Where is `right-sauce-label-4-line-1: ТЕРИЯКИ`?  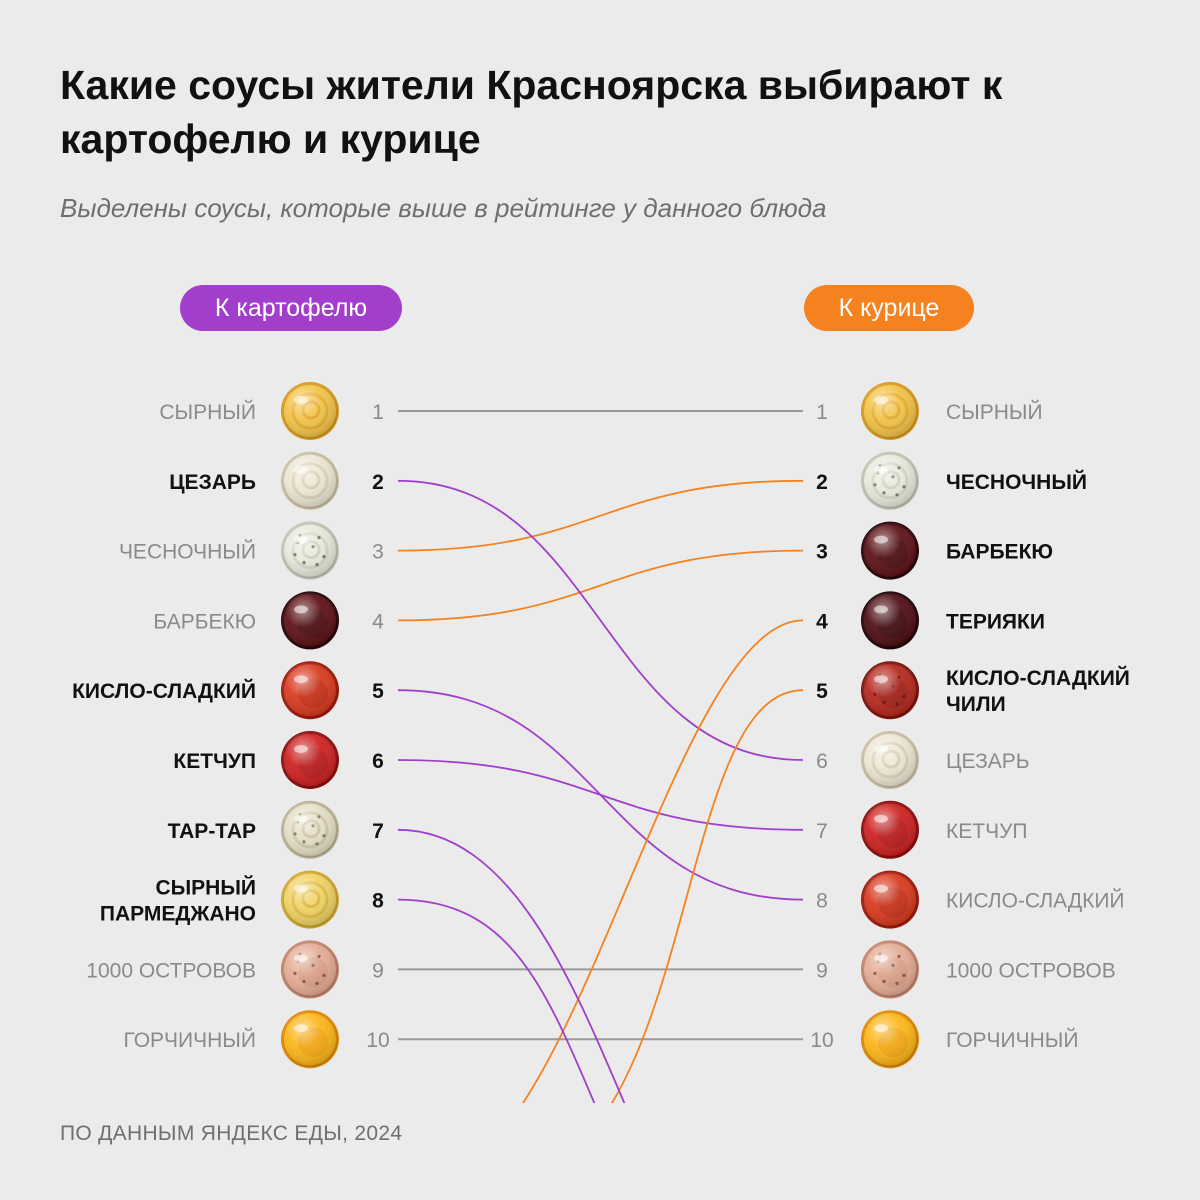 right-sauce-label-4-line-1: ТЕРИЯКИ is located at coordinates (995, 621).